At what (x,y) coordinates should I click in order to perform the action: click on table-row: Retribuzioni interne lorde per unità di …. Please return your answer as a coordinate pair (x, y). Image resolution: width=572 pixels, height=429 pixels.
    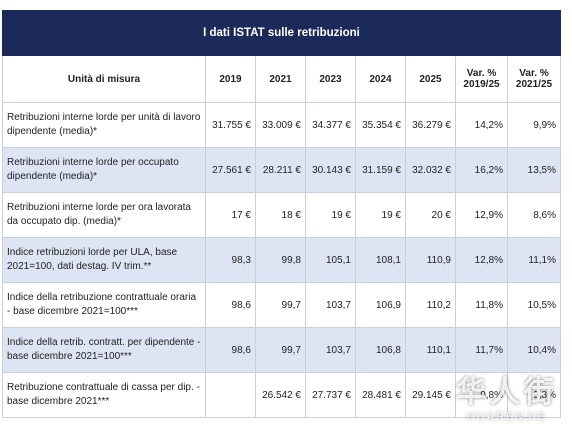
    Looking at the image, I should click on (281, 125).